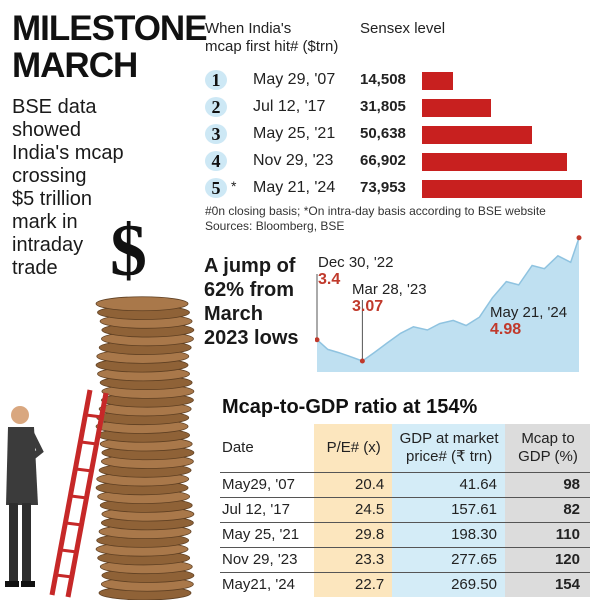 This screenshot has width=593, height=600. What do you see at coordinates (529, 312) in the screenshot?
I see `annotation-date: May 21, '24` at bounding box center [529, 312].